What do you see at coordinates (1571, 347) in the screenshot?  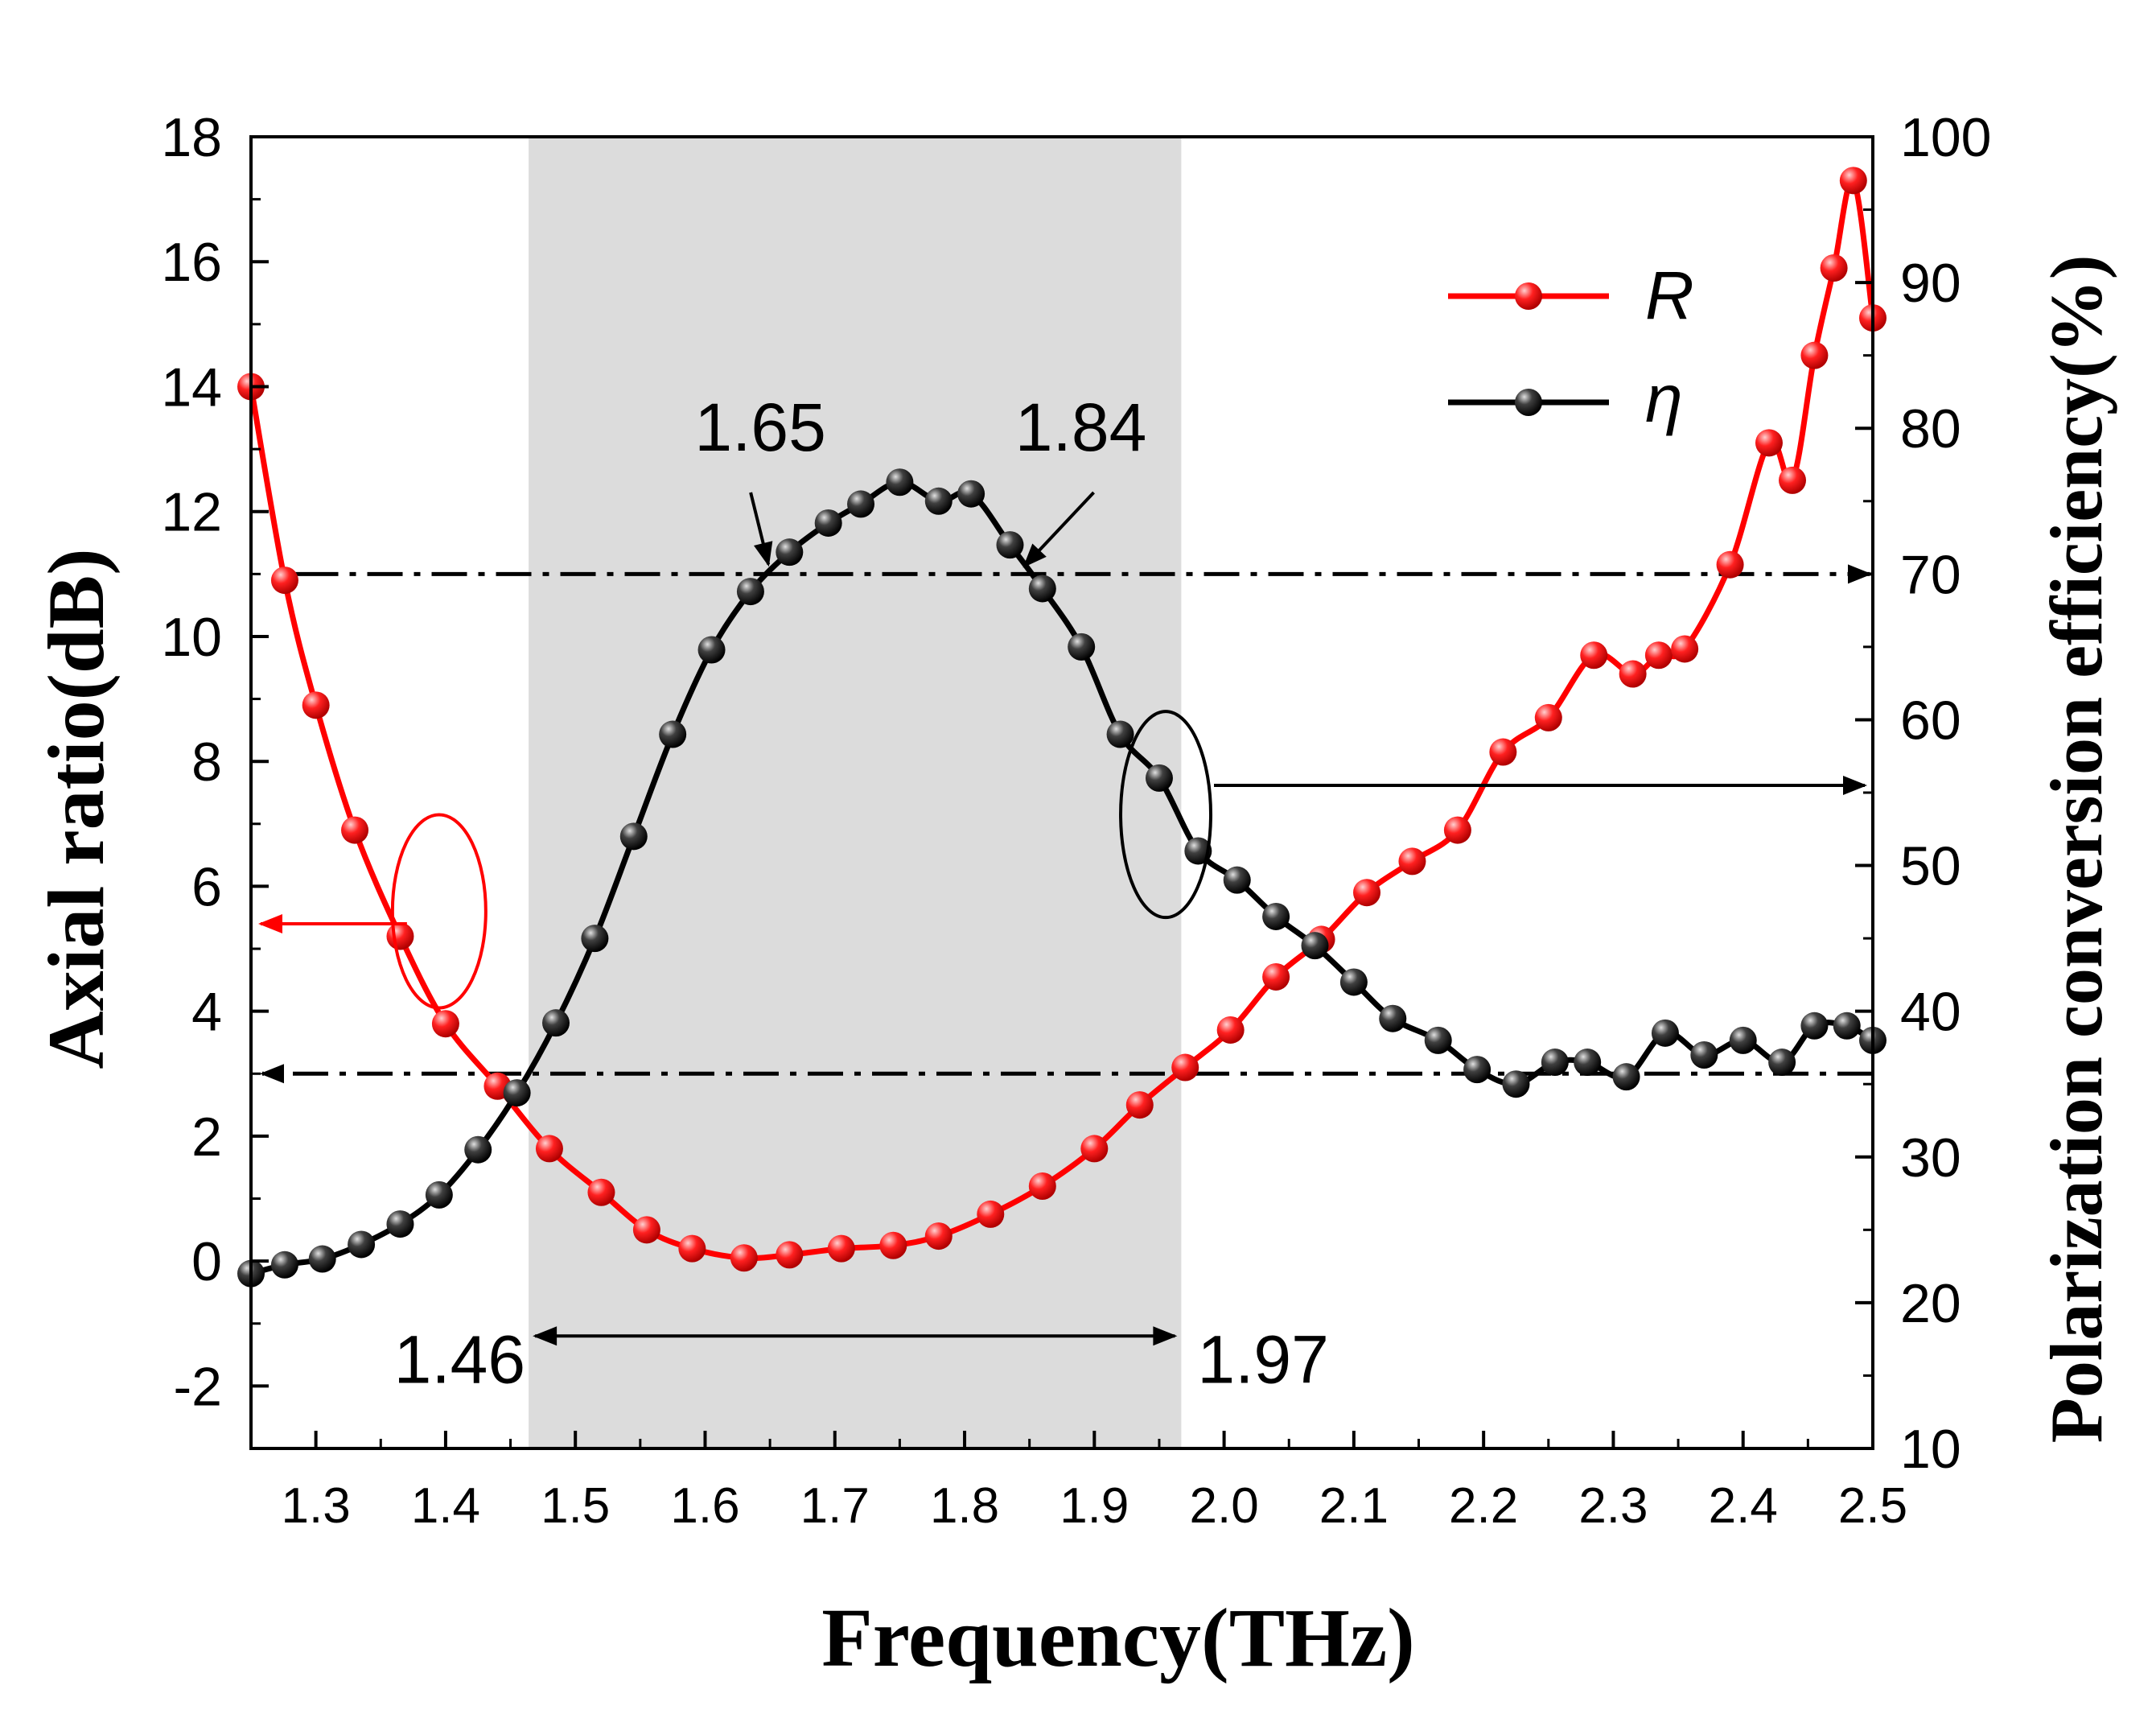 I see `legend: Rη` at bounding box center [1571, 347].